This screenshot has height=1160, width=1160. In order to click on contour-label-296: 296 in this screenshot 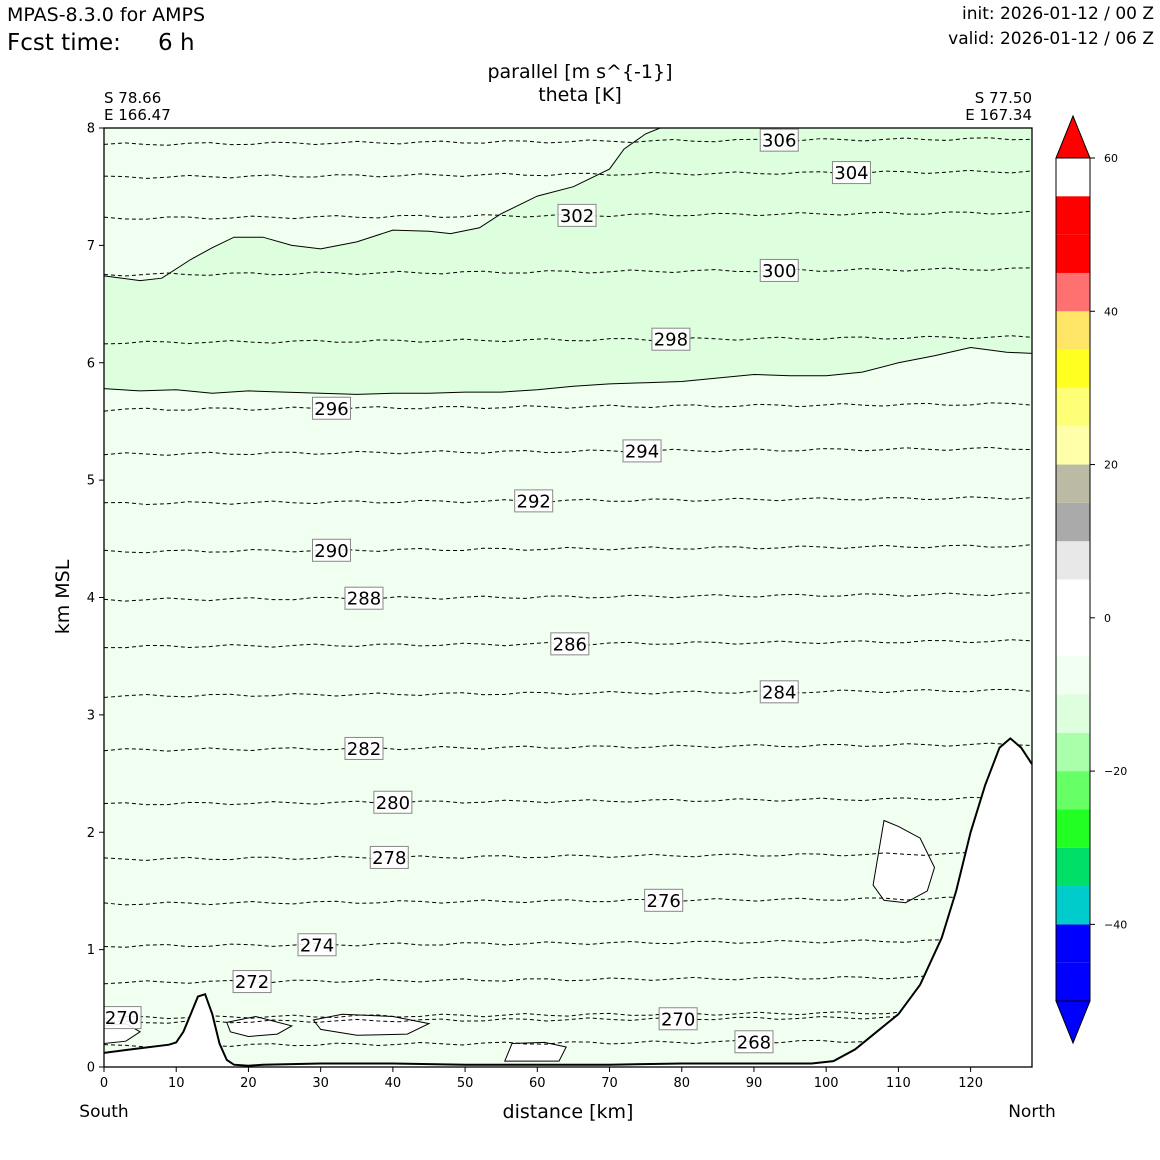, I will do `click(331, 409)`.